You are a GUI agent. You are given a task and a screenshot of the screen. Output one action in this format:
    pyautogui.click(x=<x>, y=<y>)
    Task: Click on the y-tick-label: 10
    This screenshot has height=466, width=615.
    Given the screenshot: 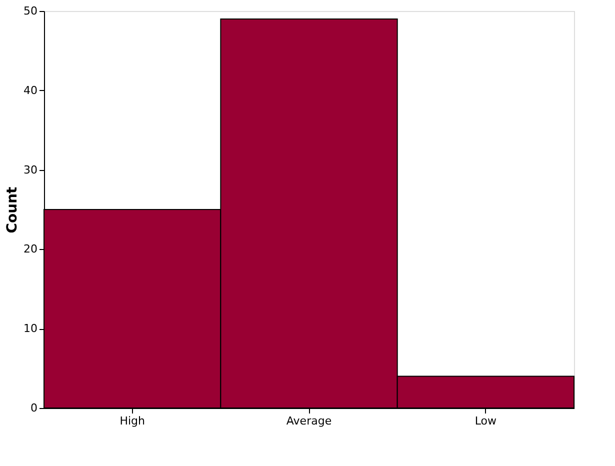 What is the action you would take?
    pyautogui.click(x=31, y=329)
    